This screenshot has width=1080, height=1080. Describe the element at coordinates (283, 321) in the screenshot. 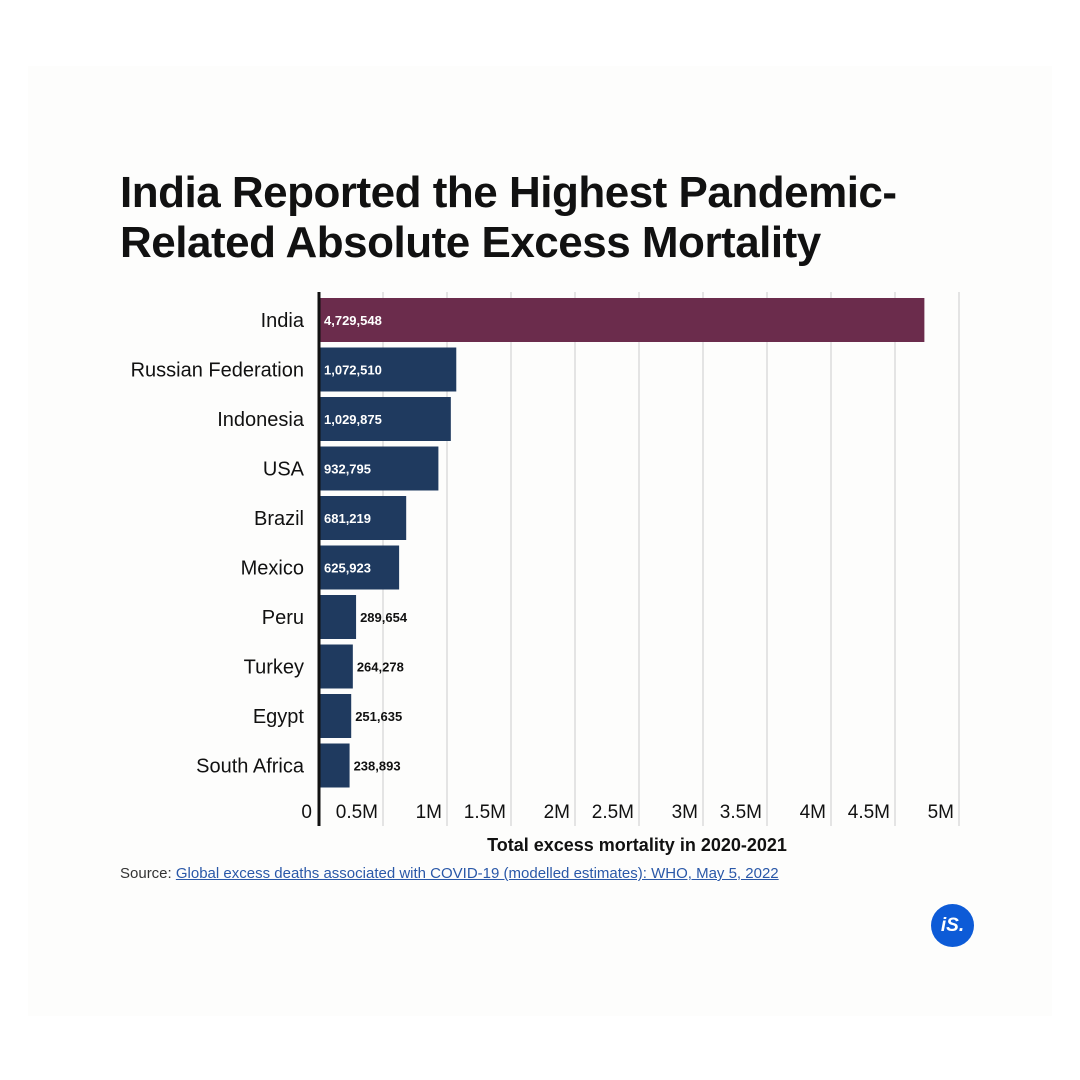

I see `category-label: India` at that location.